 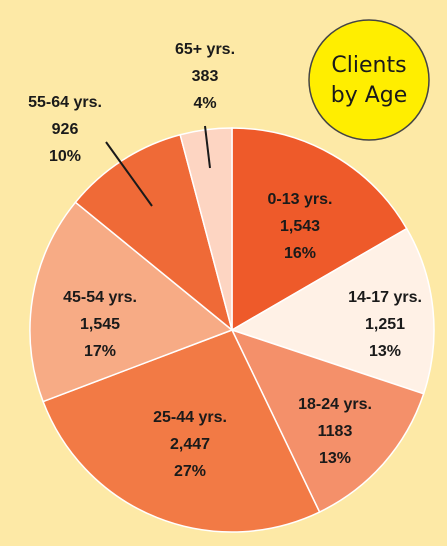 What do you see at coordinates (205, 49) in the screenshot?
I see `slice-label: 65+ yrs.` at bounding box center [205, 49].